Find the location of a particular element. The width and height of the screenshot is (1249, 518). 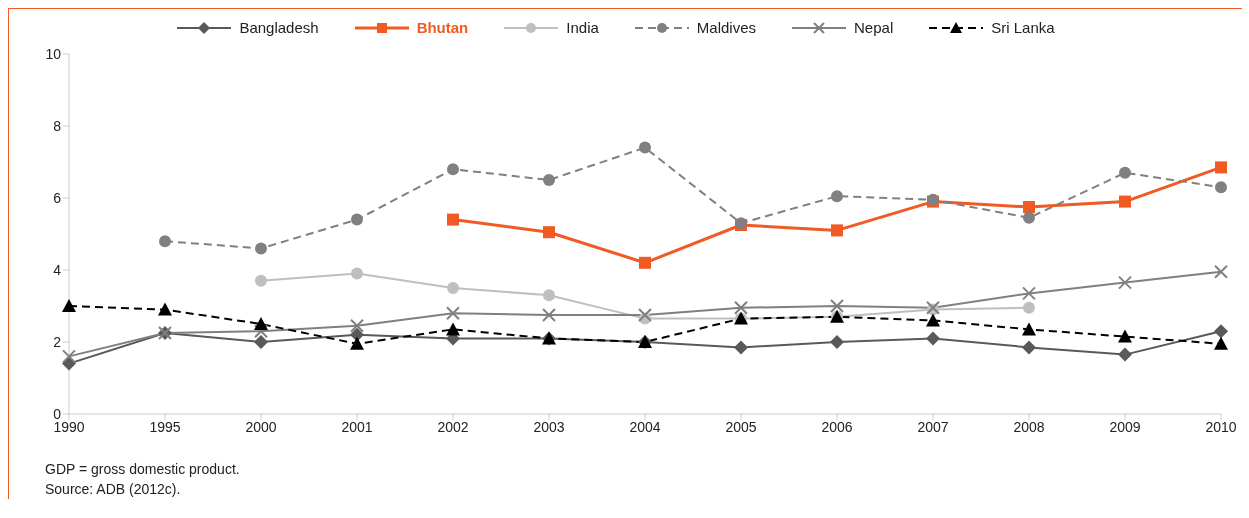

legend-label: Nepal is located at coordinates (874, 27).